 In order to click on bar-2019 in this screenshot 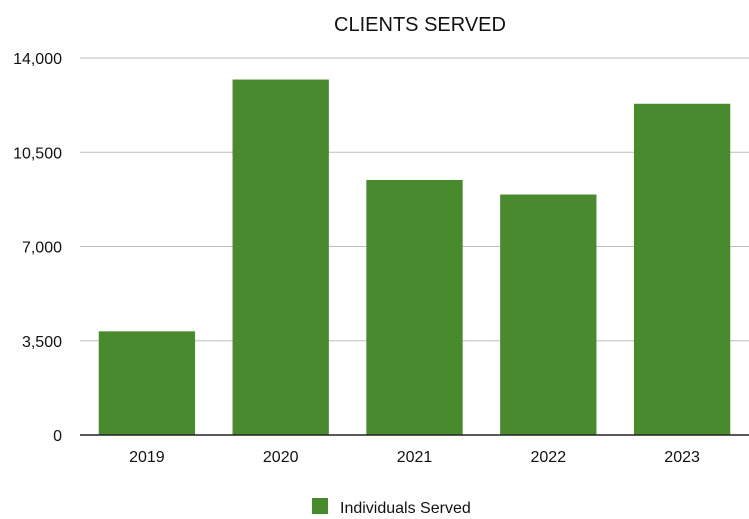, I will do `click(147, 383)`.